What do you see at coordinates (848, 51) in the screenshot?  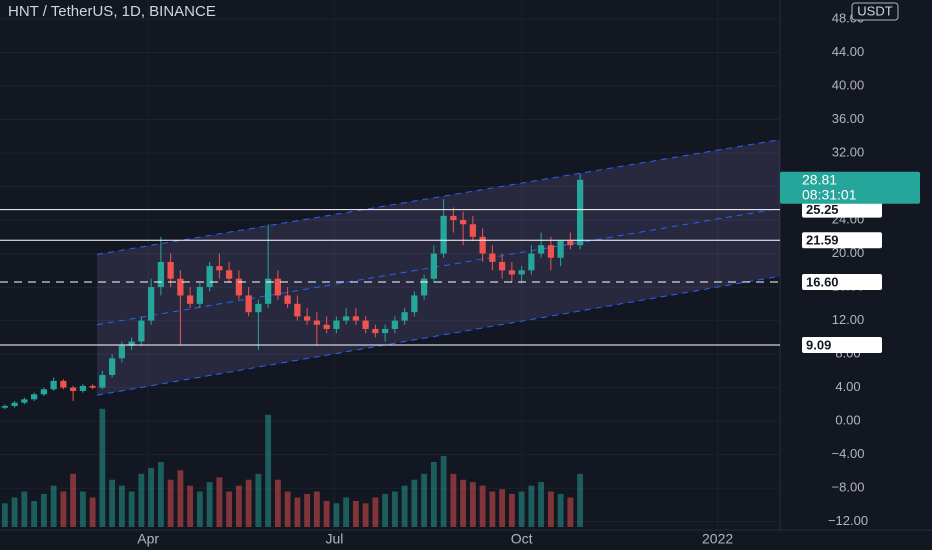 I see `y-tick-label: 44.00` at bounding box center [848, 51].